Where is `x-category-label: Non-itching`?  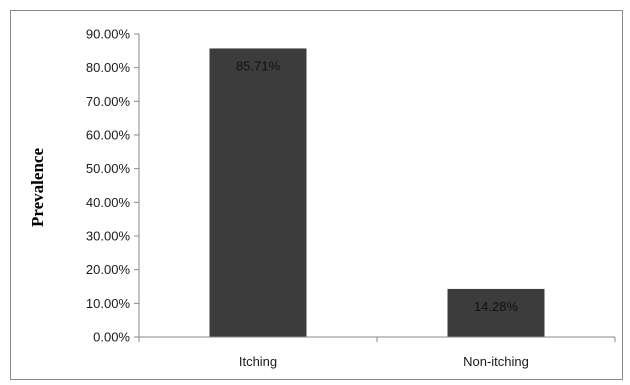
x-category-label: Non-itching is located at coordinates (496, 361).